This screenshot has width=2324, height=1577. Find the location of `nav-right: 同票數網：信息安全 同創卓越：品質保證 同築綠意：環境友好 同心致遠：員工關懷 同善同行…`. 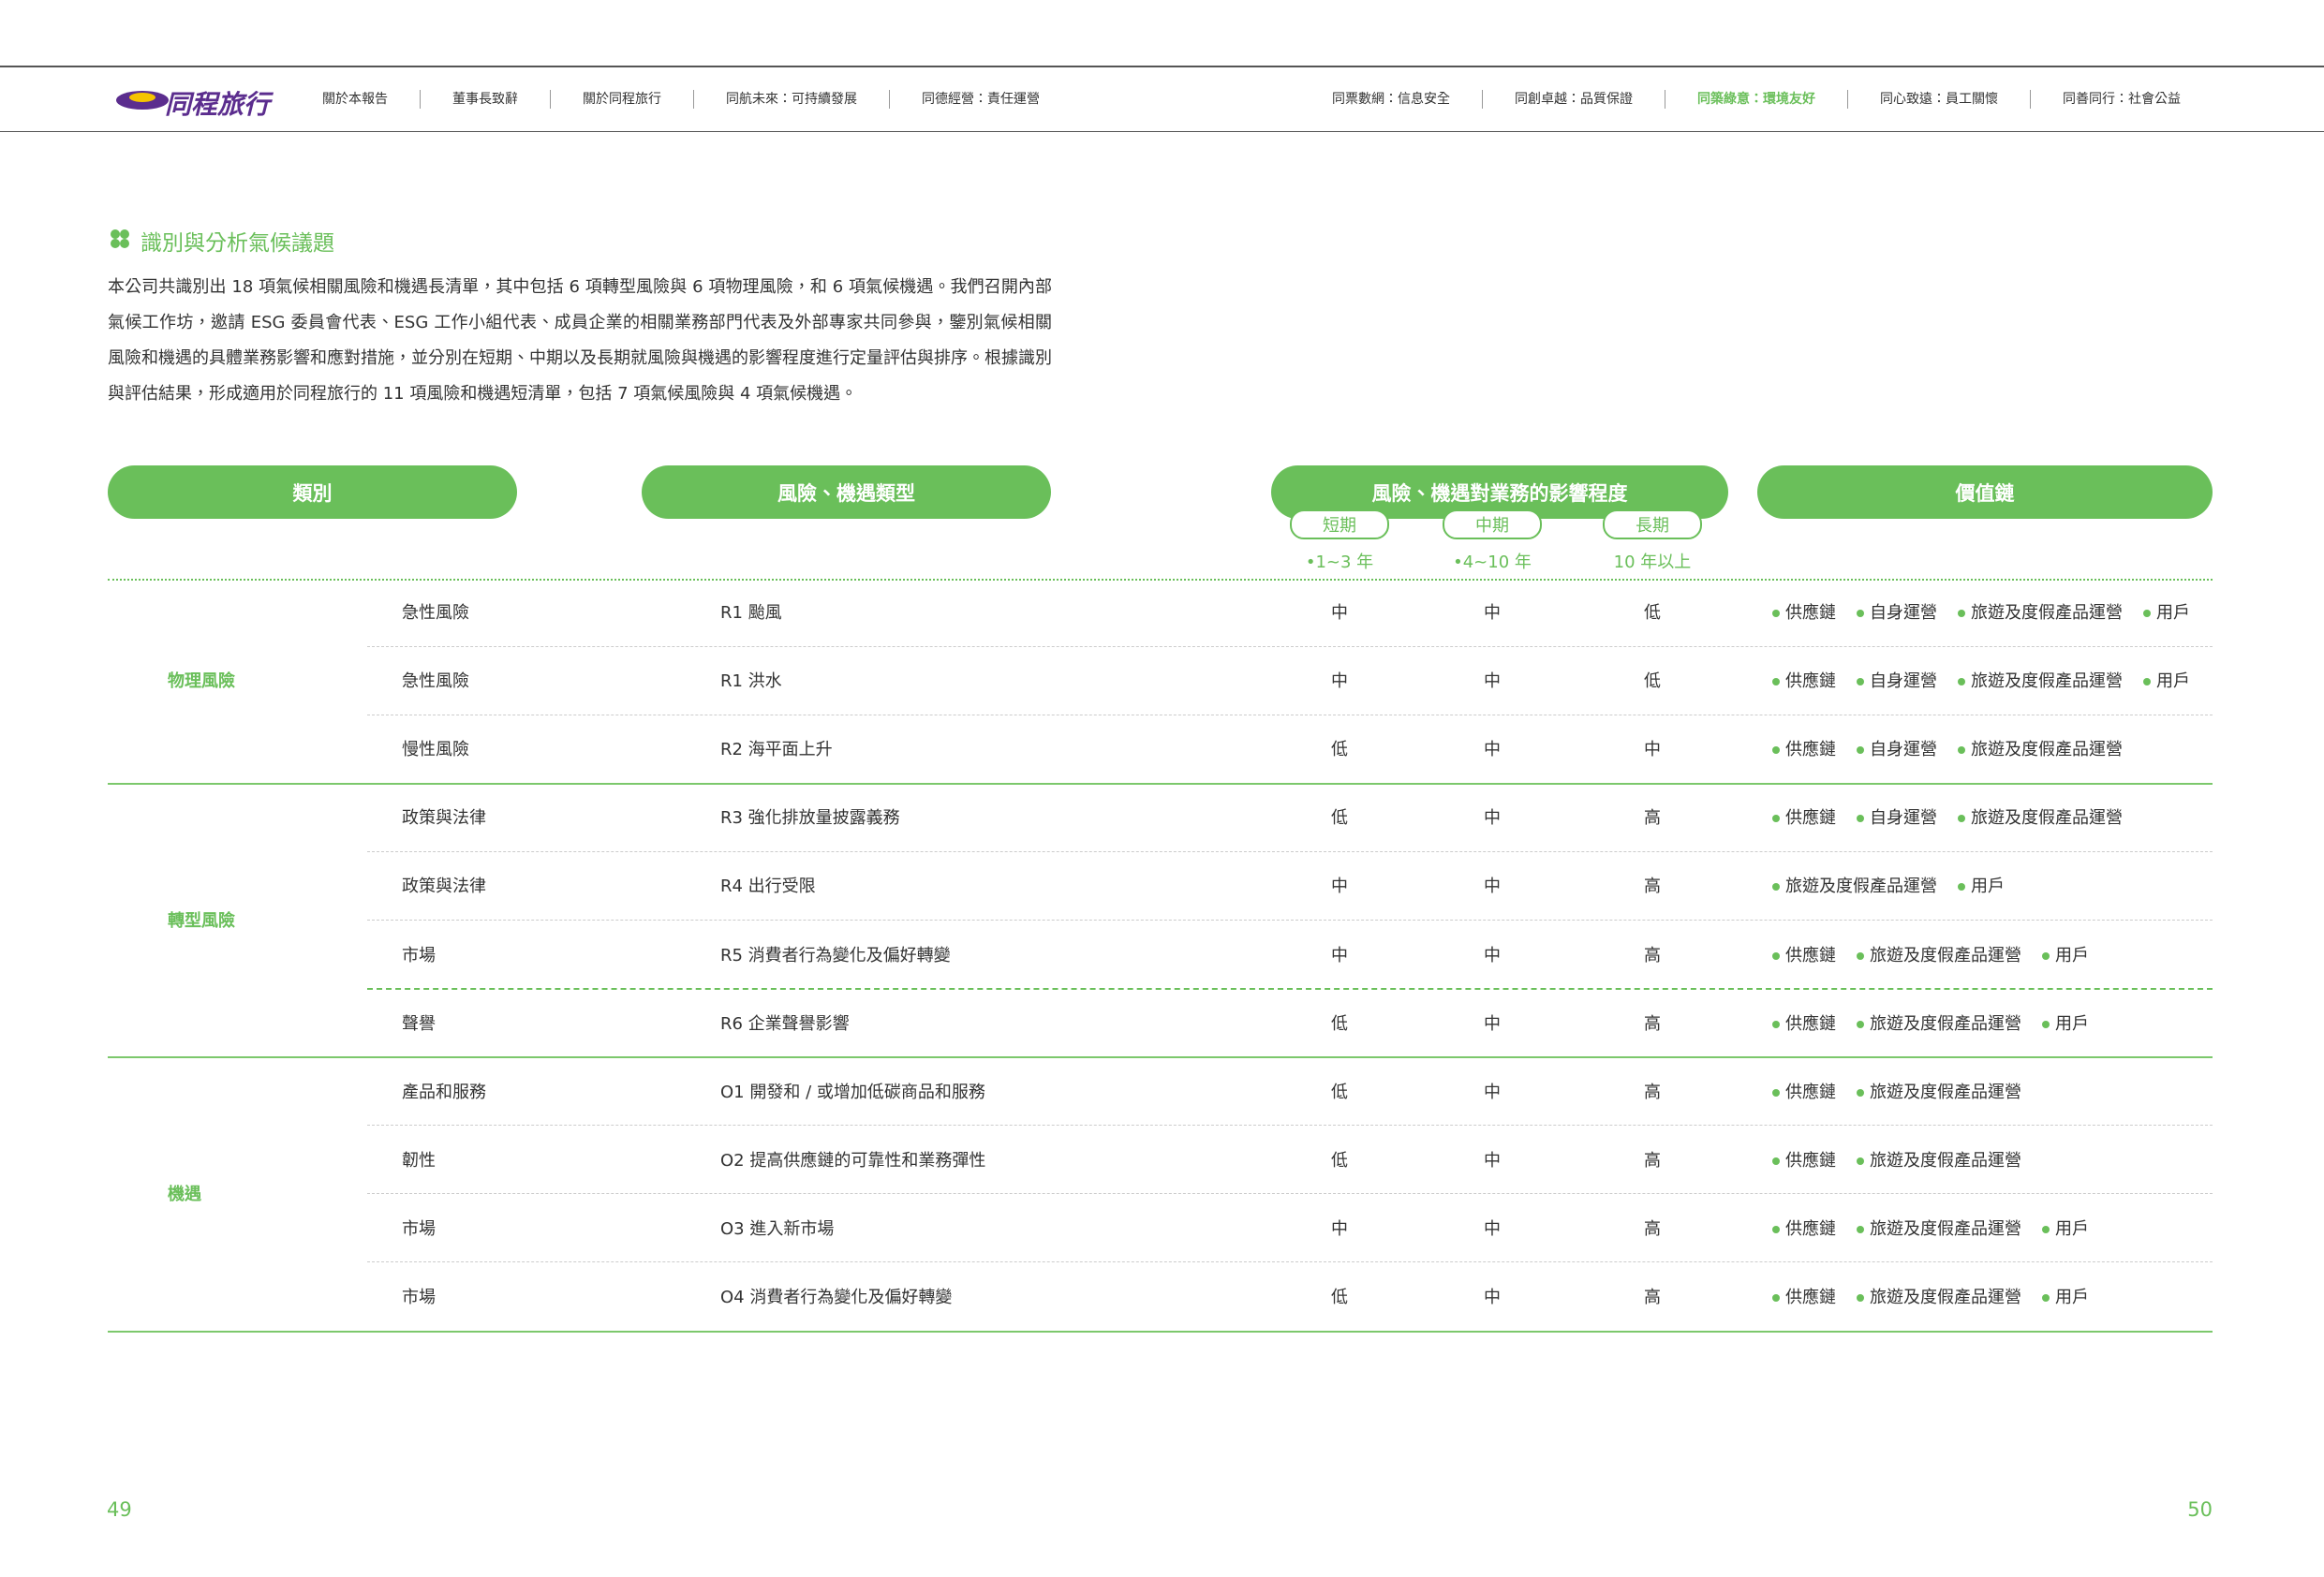

nav-right: 同票數網：信息安全 同創卓越：品質保證 同築綠意：環境友好 同心致遠：員工關懷 同善同行… is located at coordinates (1757, 99).